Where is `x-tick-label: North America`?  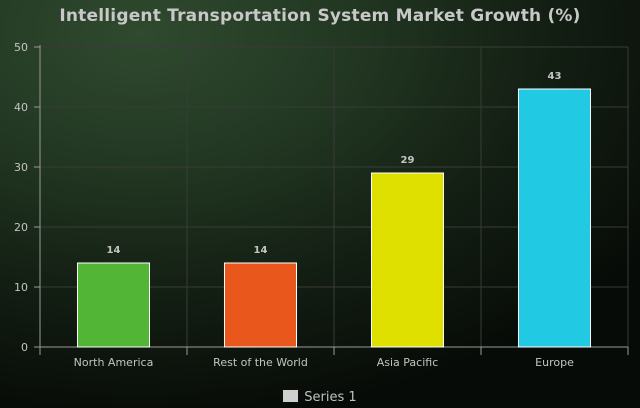 x-tick-label: North America is located at coordinates (114, 362).